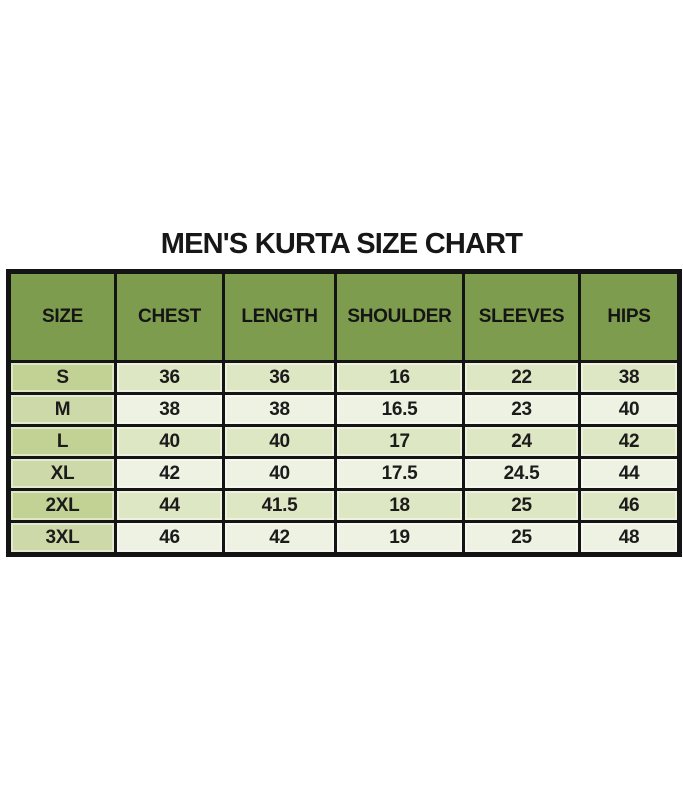 This screenshot has width=683, height=800. I want to click on data-cell: 24, so click(521, 441).